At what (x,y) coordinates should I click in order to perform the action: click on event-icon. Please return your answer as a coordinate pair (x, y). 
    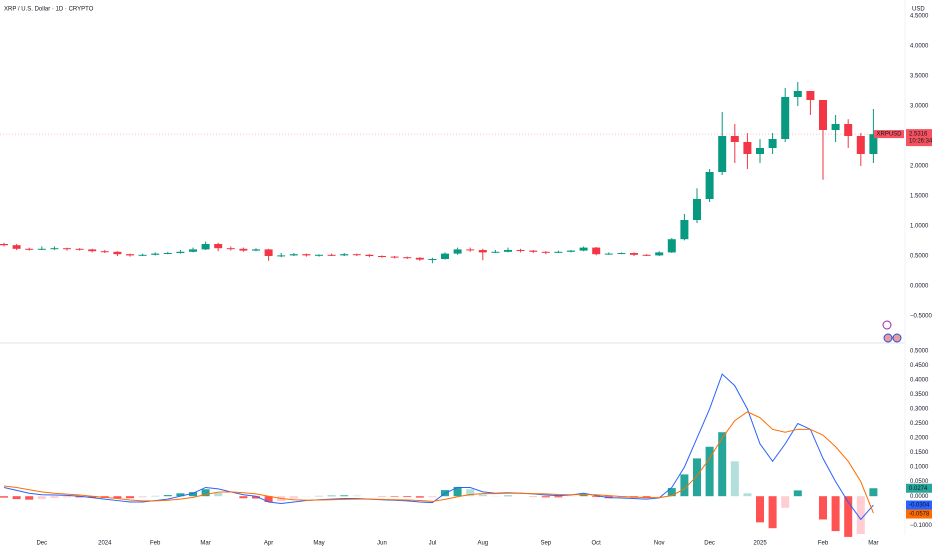
    Looking at the image, I should click on (897, 338).